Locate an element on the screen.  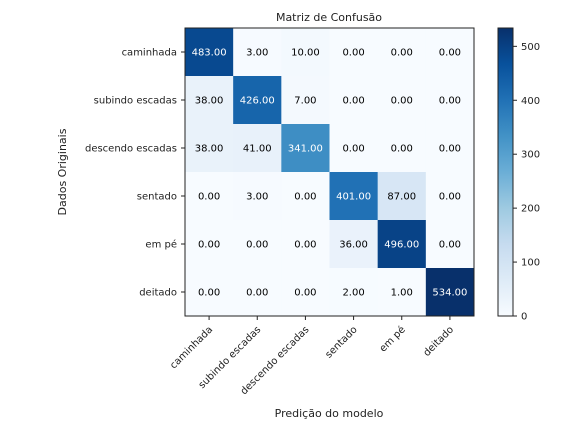
cell-value-label: 426.00 is located at coordinates (257, 101).